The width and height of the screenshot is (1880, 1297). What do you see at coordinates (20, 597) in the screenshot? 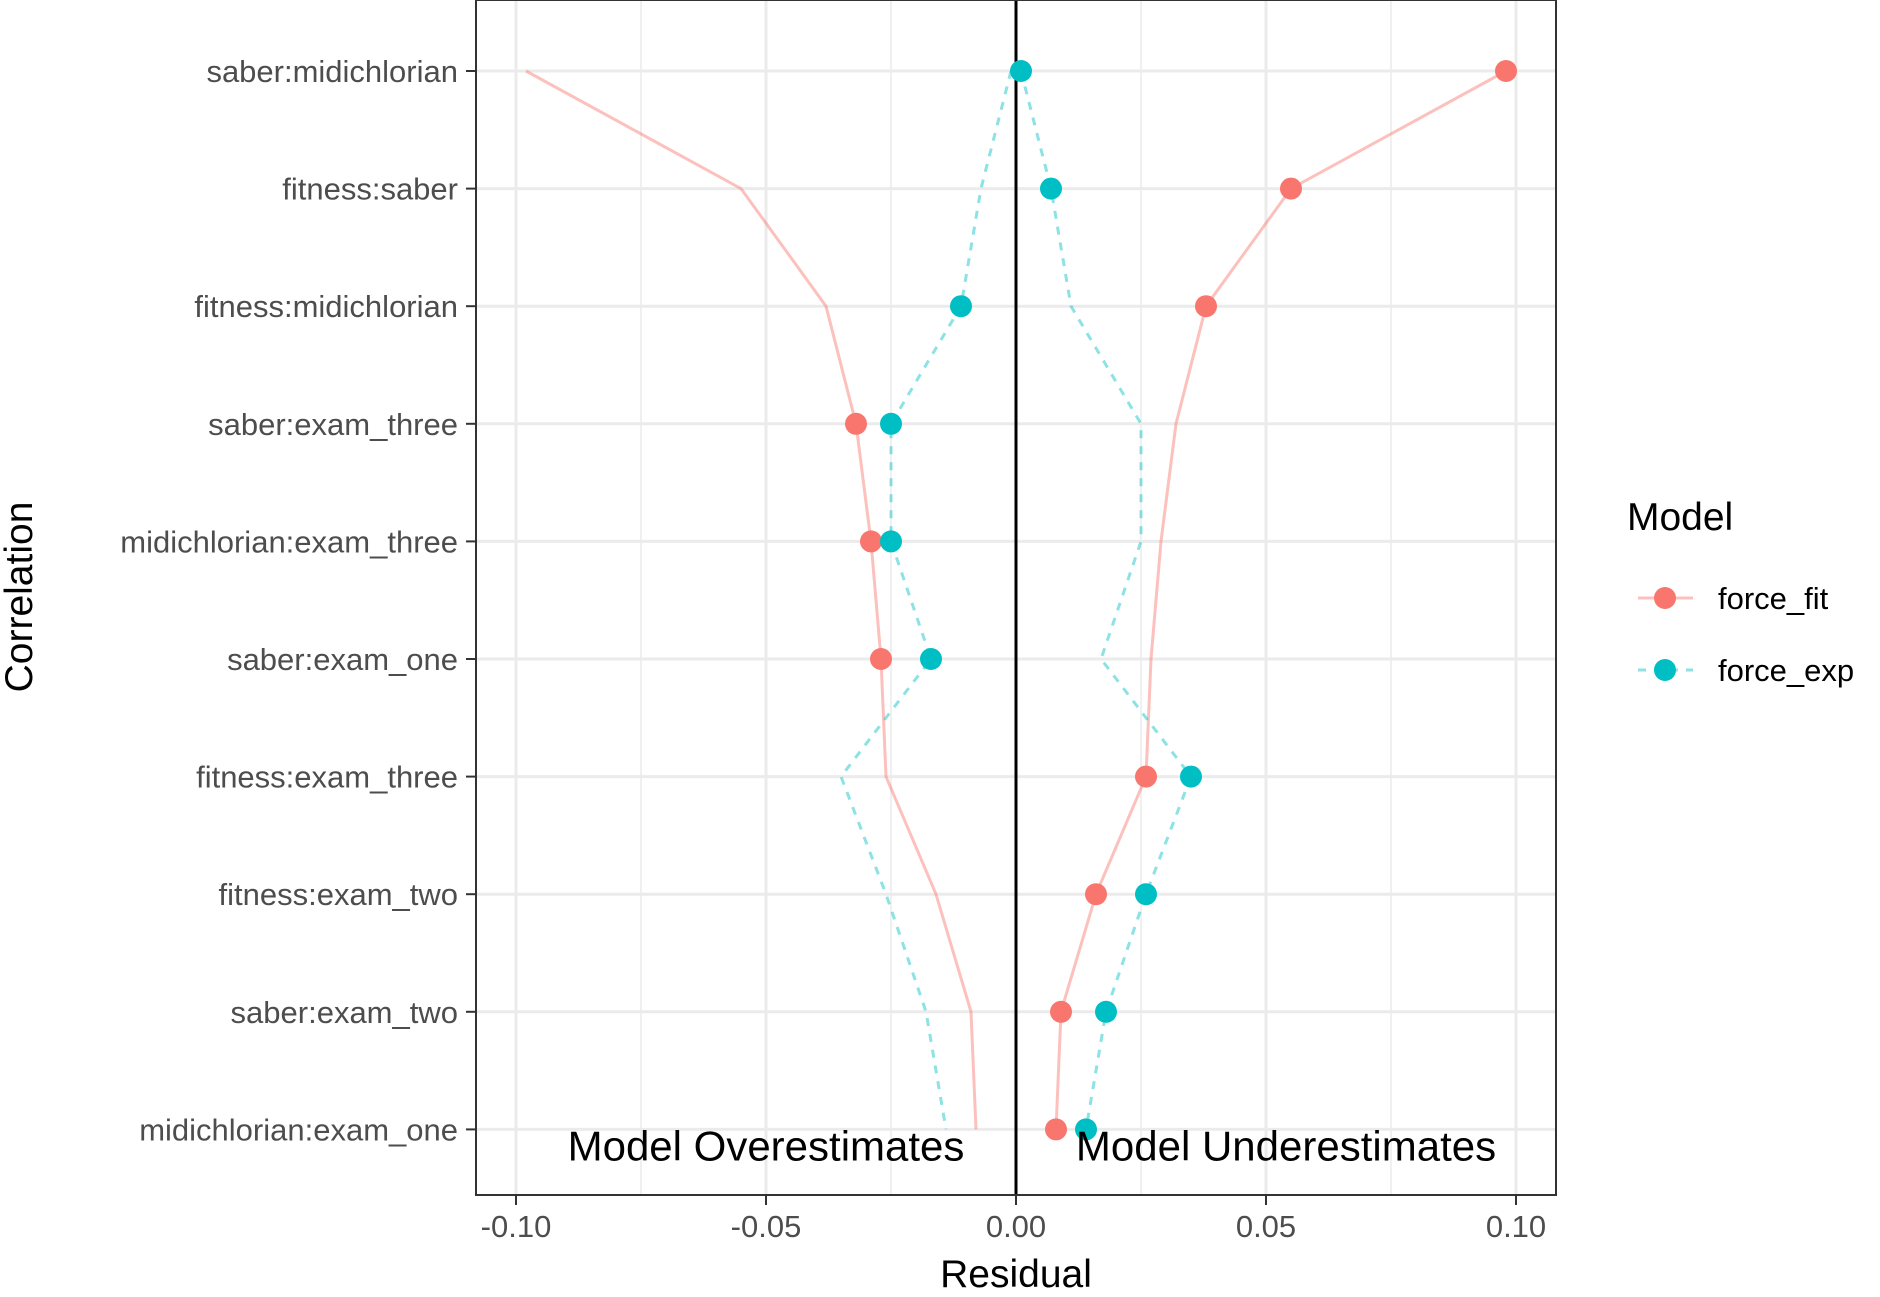
I see `y-axis-title: Correlation` at bounding box center [20, 597].